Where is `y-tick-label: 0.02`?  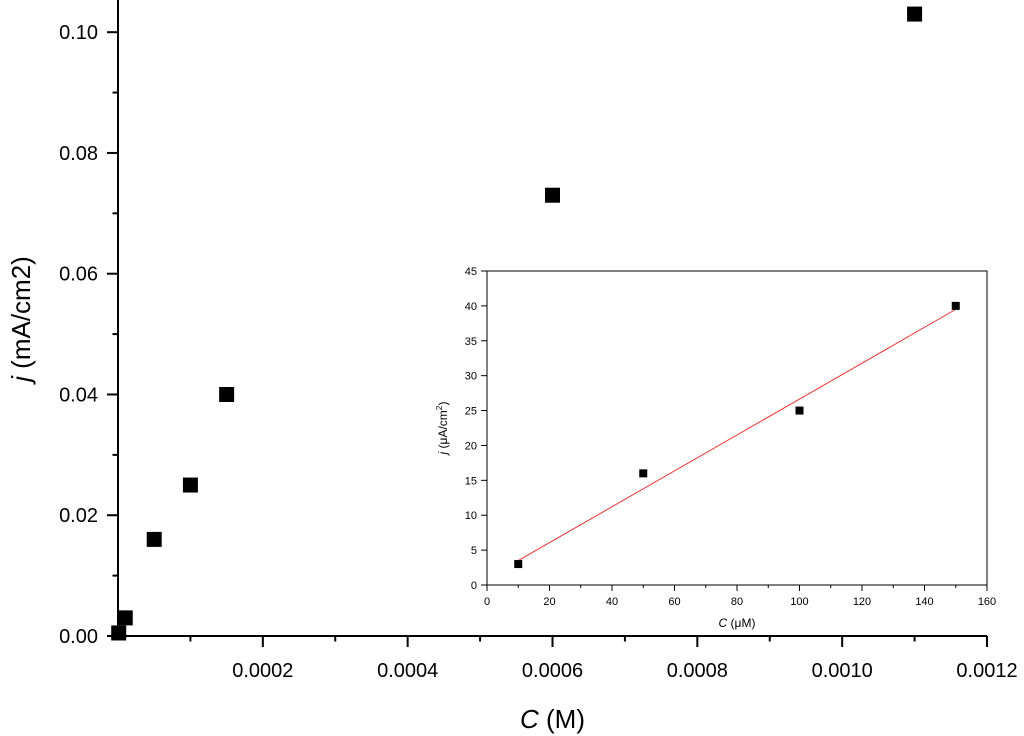
y-tick-label: 0.02 is located at coordinates (78, 516).